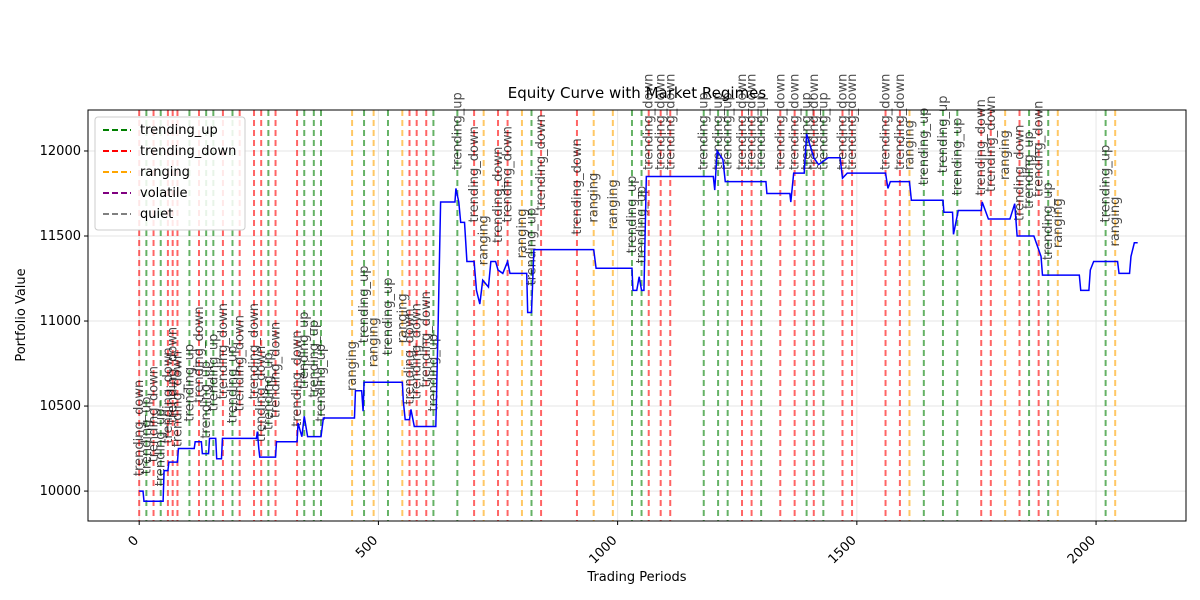  What do you see at coordinates (188, 151) in the screenshot?
I see `legend-label: trending_down` at bounding box center [188, 151].